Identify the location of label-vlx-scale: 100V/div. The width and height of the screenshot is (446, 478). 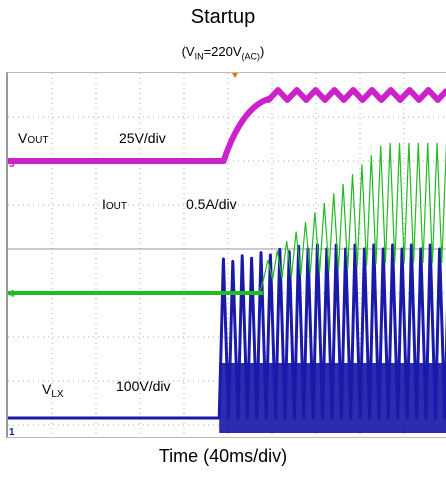
(143, 386).